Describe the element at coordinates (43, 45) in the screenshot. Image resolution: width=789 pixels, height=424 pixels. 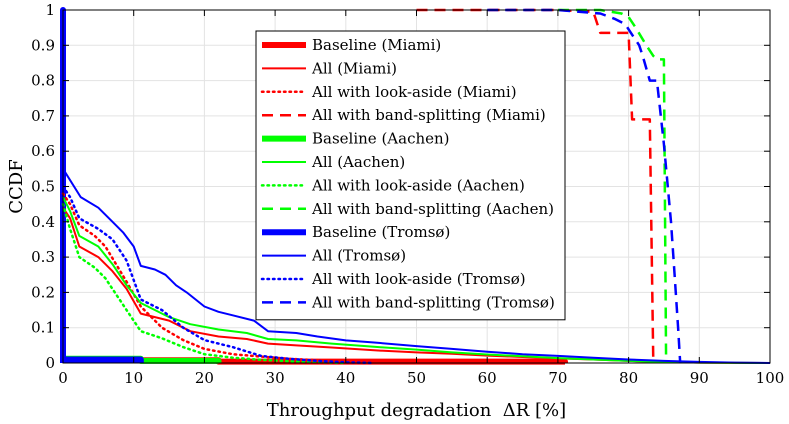
I see `y-tick-label: 0.9` at that location.